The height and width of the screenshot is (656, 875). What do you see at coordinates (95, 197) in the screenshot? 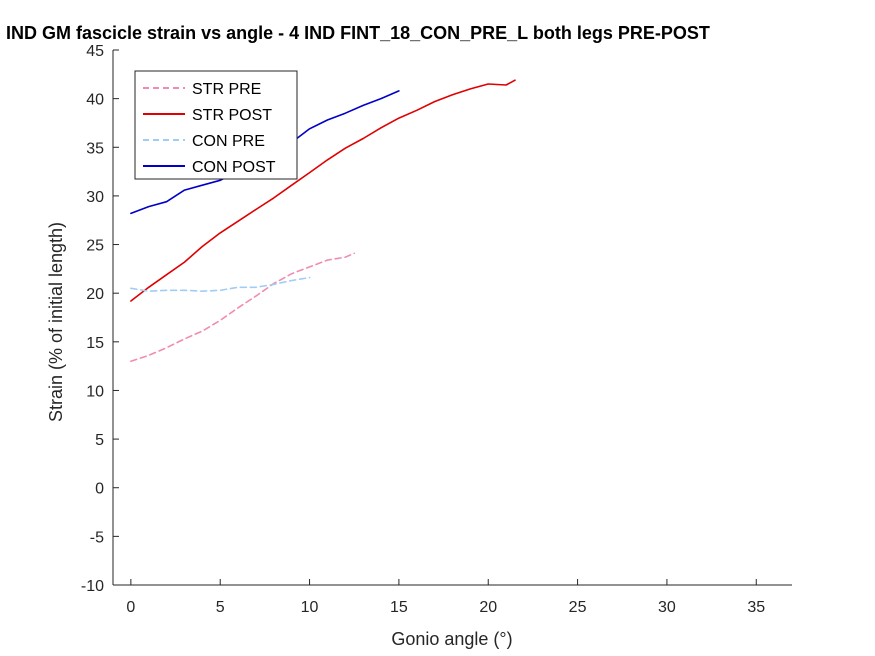
I see `y-tick-label: 30` at bounding box center [95, 197].